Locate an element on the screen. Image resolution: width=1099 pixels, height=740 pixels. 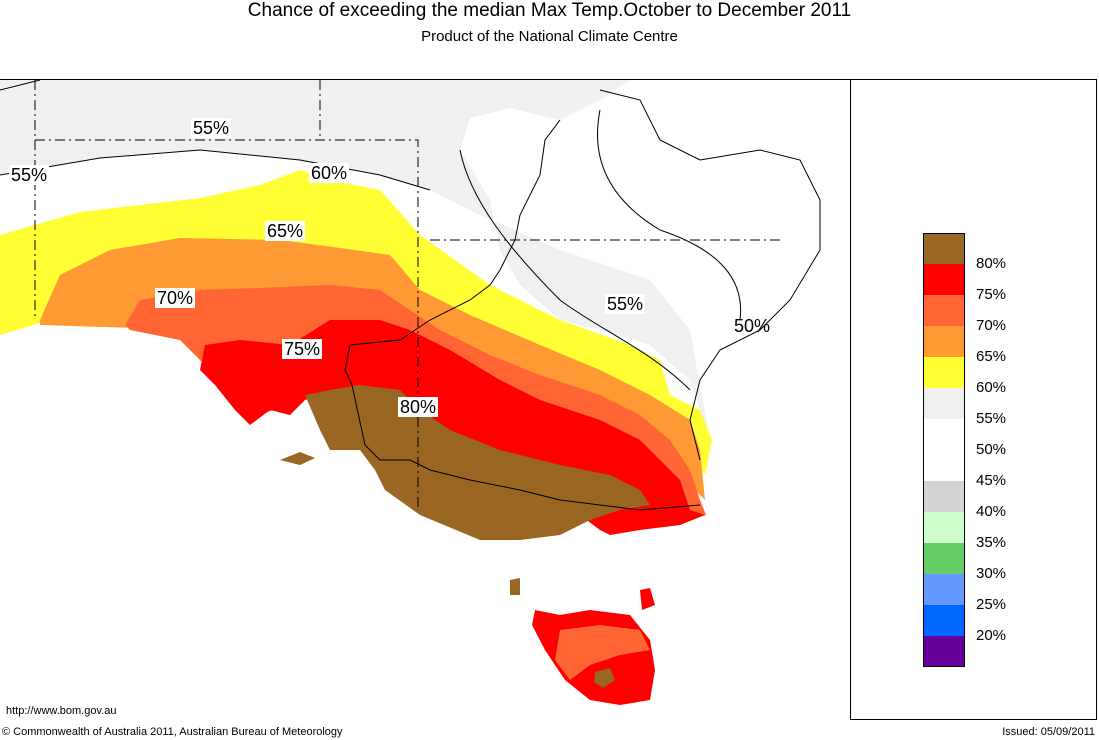
contour-label-55-nw: 55% is located at coordinates (211, 128).